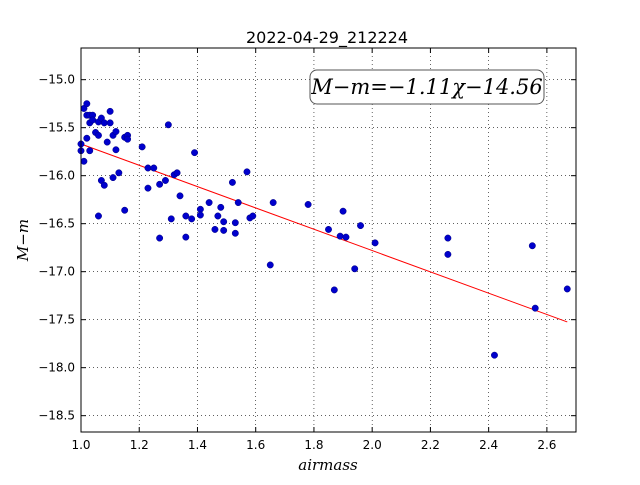  What do you see at coordinates (313, 445) in the screenshot?
I see `x-tick-label: 1.8` at bounding box center [313, 445].